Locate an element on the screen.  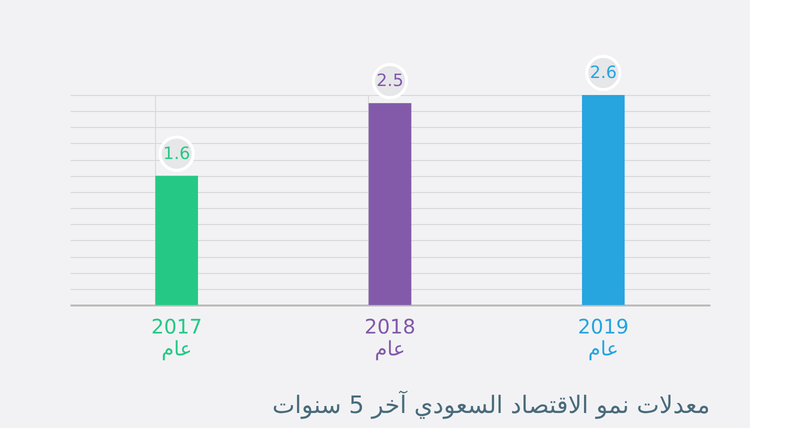
data-label: 2.6 is located at coordinates (603, 73).